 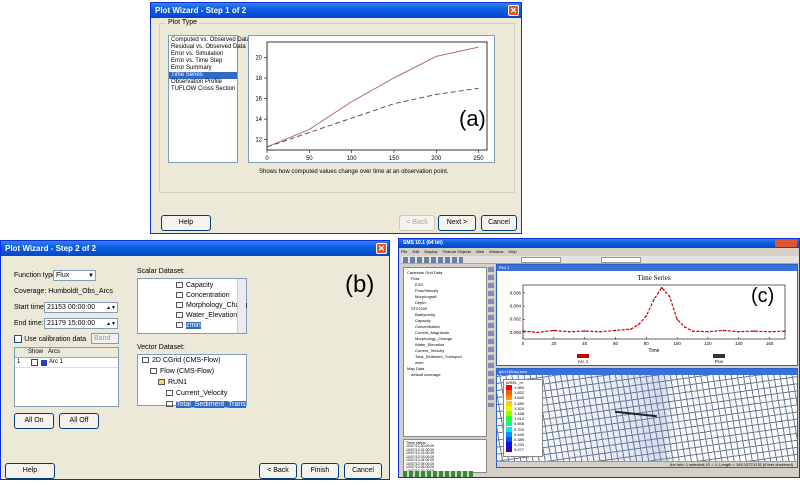 I want to click on tree-item: Total_Sediment_Trans, so click(x=194, y=404).